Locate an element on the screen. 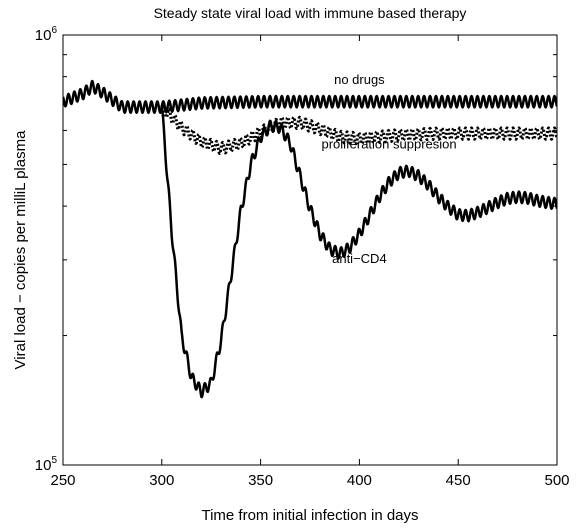 The height and width of the screenshot is (529, 587). x-axis-label: Time from initial infection in days is located at coordinates (309, 515).